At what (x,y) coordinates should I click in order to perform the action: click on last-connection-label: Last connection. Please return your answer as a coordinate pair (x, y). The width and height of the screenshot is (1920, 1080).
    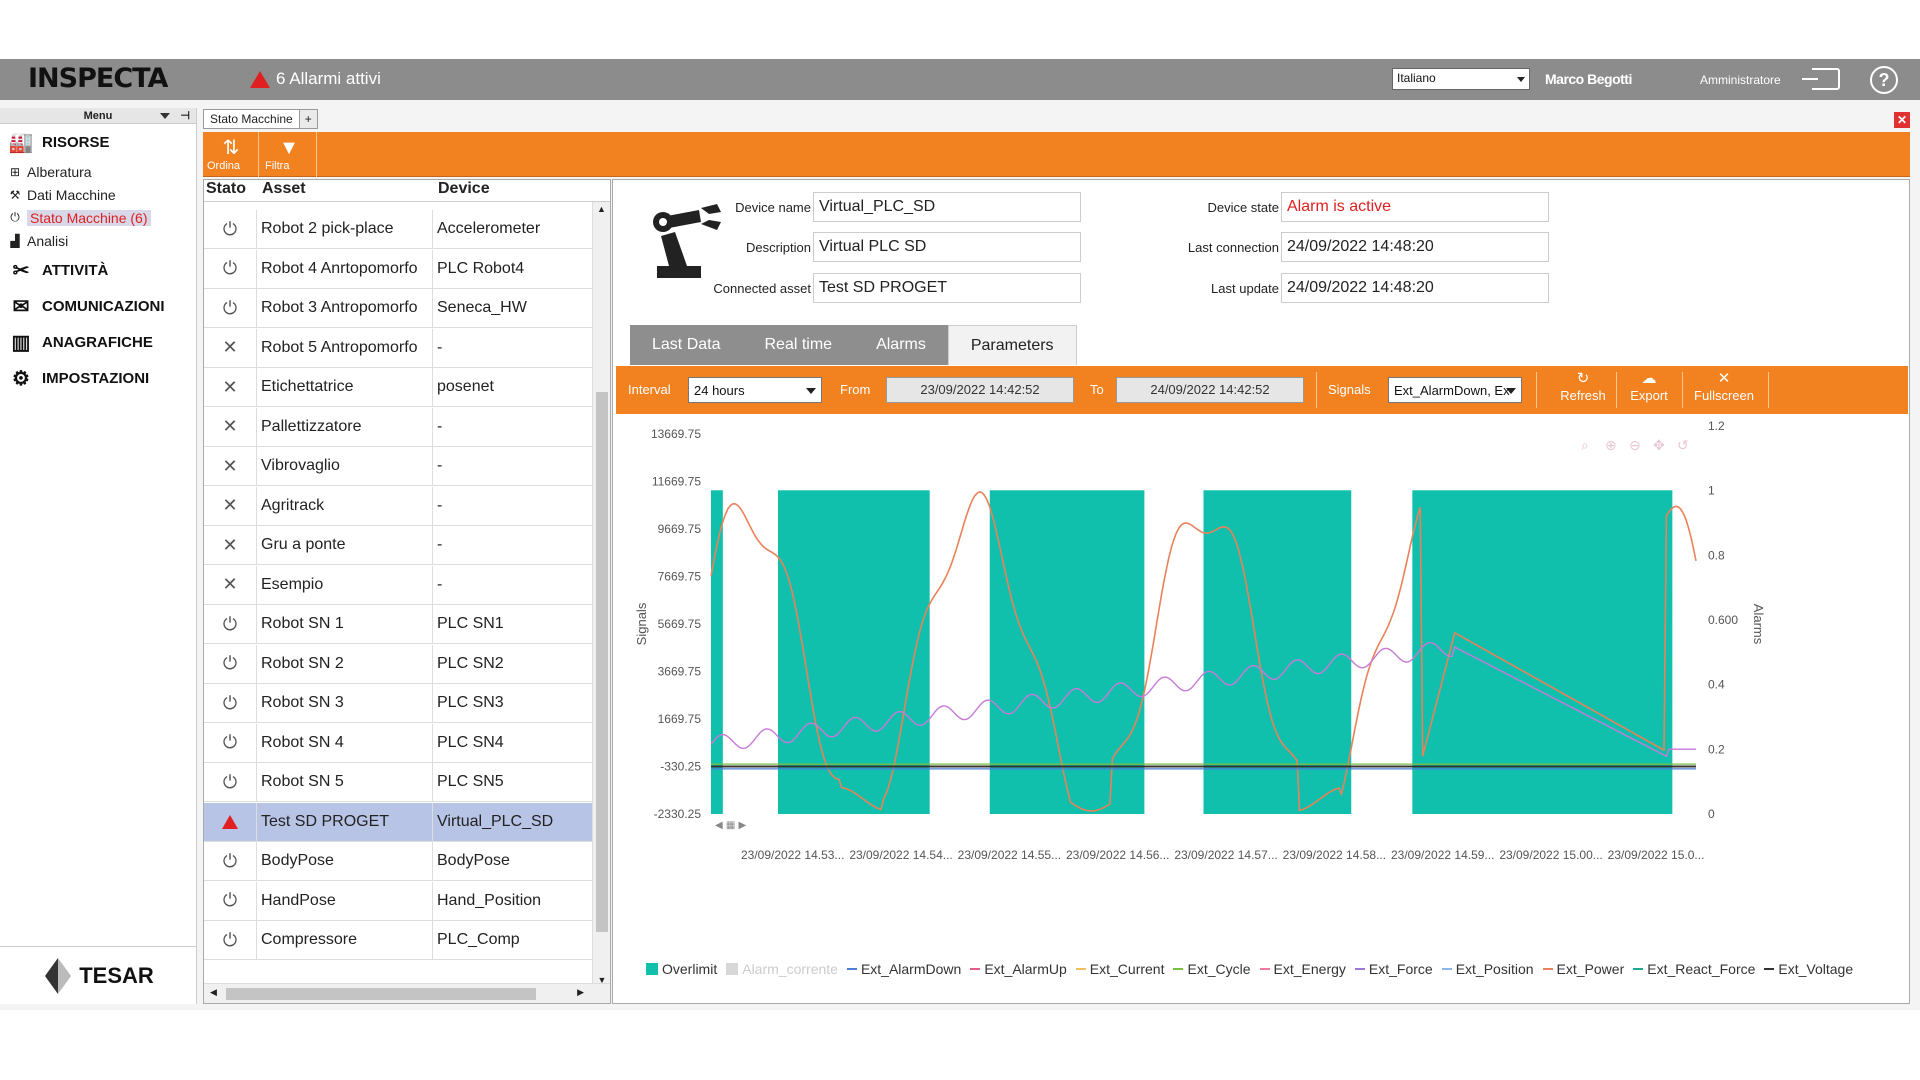
    Looking at the image, I should click on (1233, 247).